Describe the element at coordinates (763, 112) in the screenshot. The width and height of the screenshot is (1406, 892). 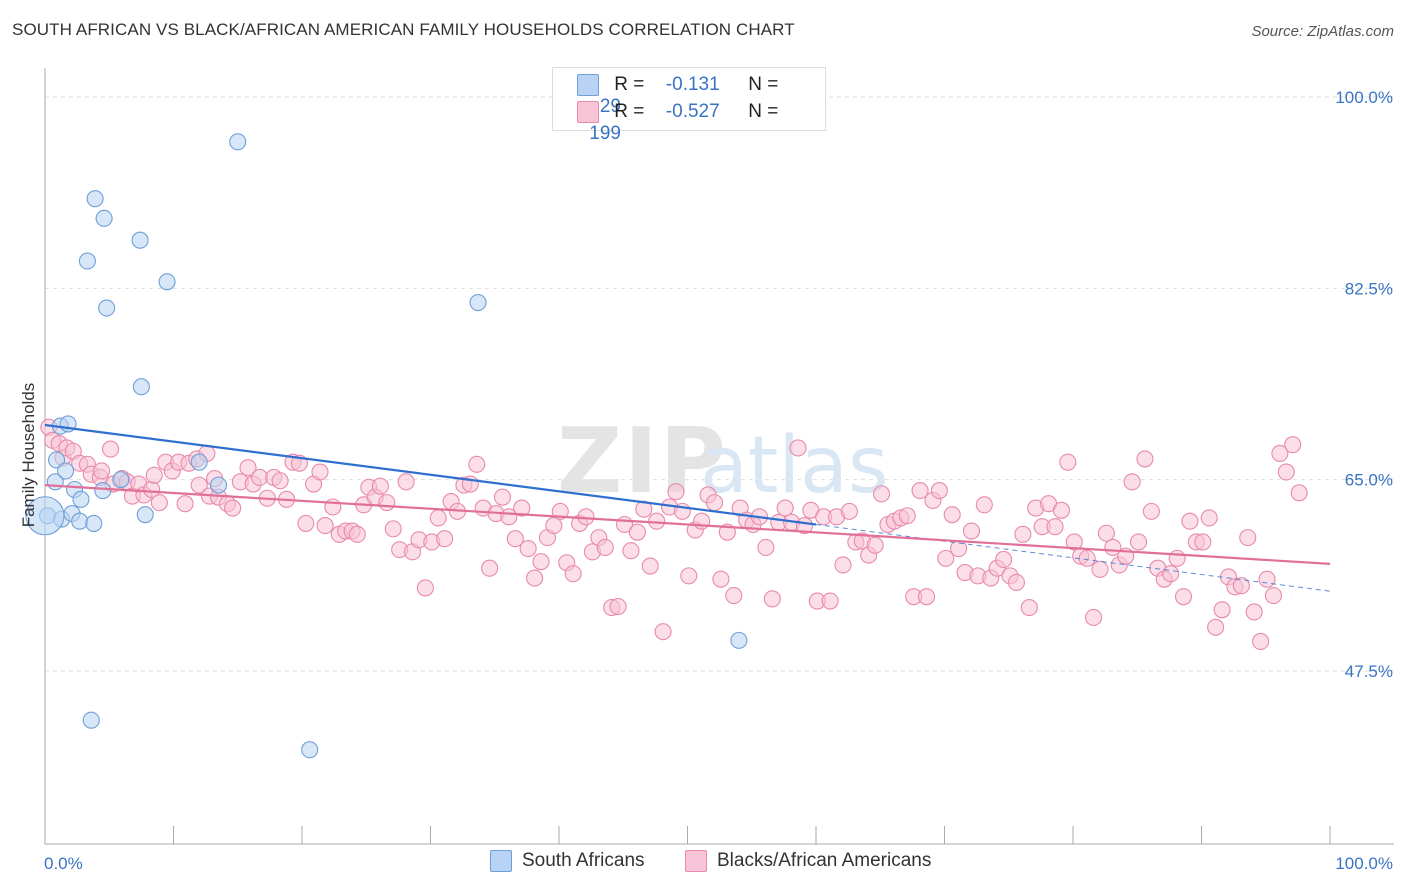
I see `legend-n-label: N =` at that location.